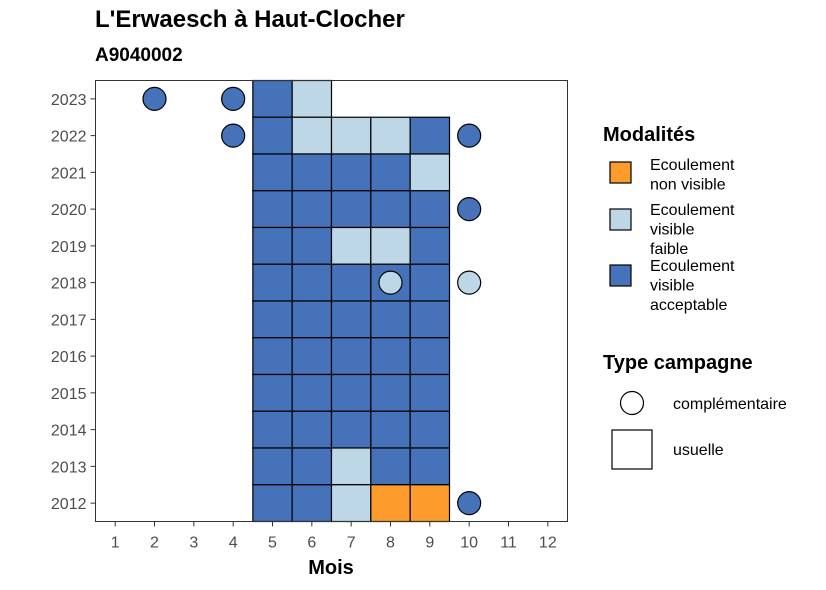  I want to click on x-tick-label: 1, so click(115, 543).